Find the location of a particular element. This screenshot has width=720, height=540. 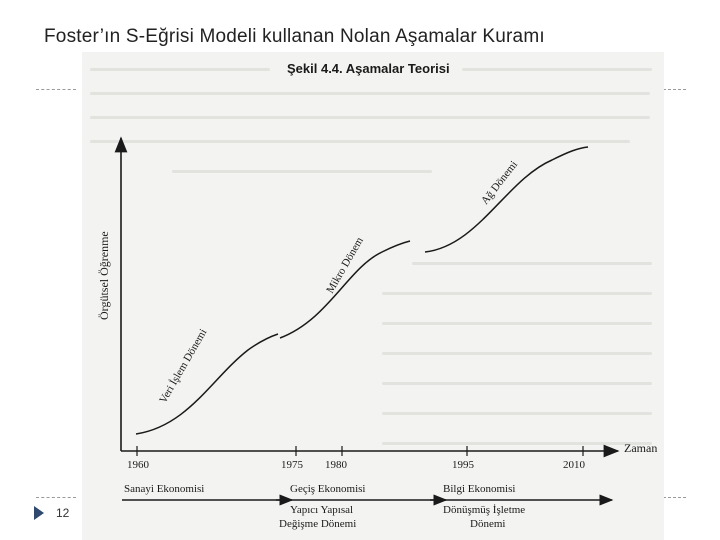

transition-label-line2: Değişme Dönemi is located at coordinates (317, 524).